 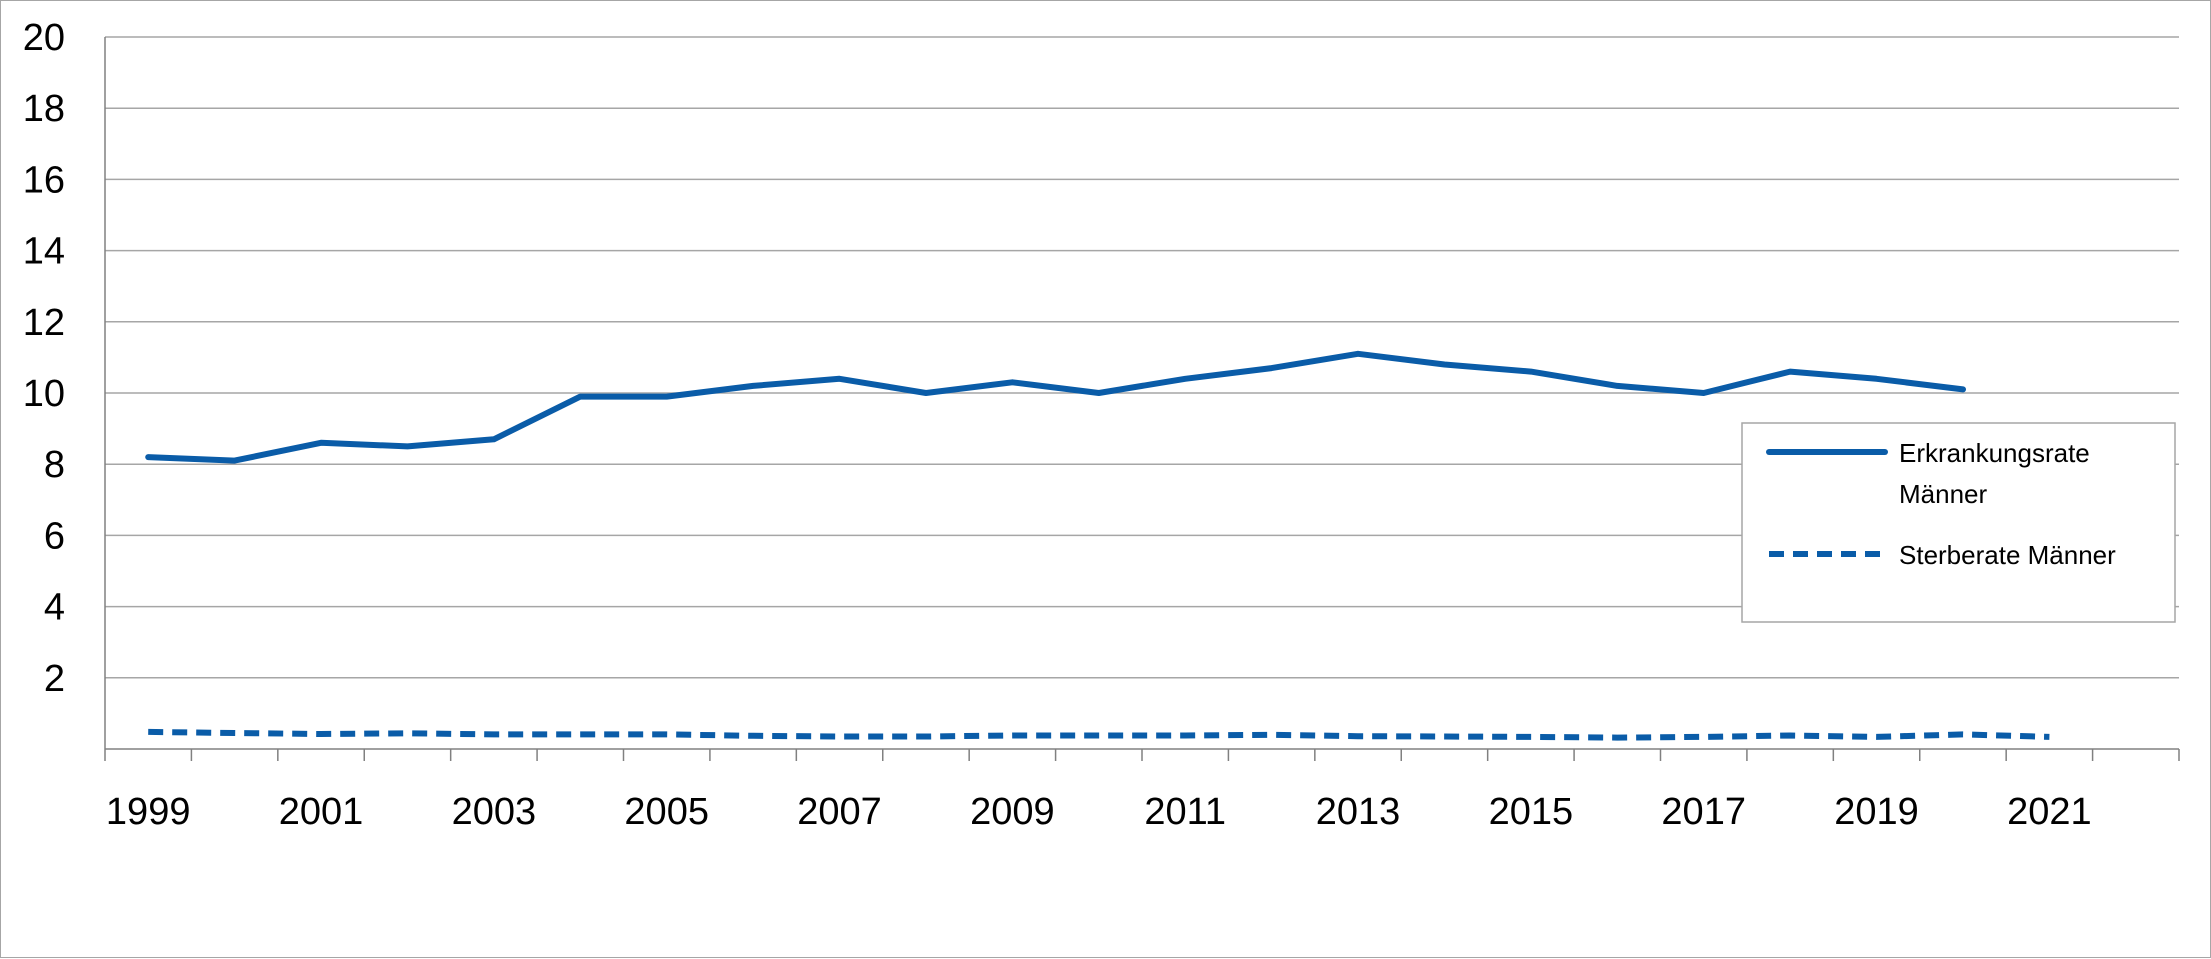 What do you see at coordinates (1531, 812) in the screenshot?
I see `x-tick-label: 2015` at bounding box center [1531, 812].